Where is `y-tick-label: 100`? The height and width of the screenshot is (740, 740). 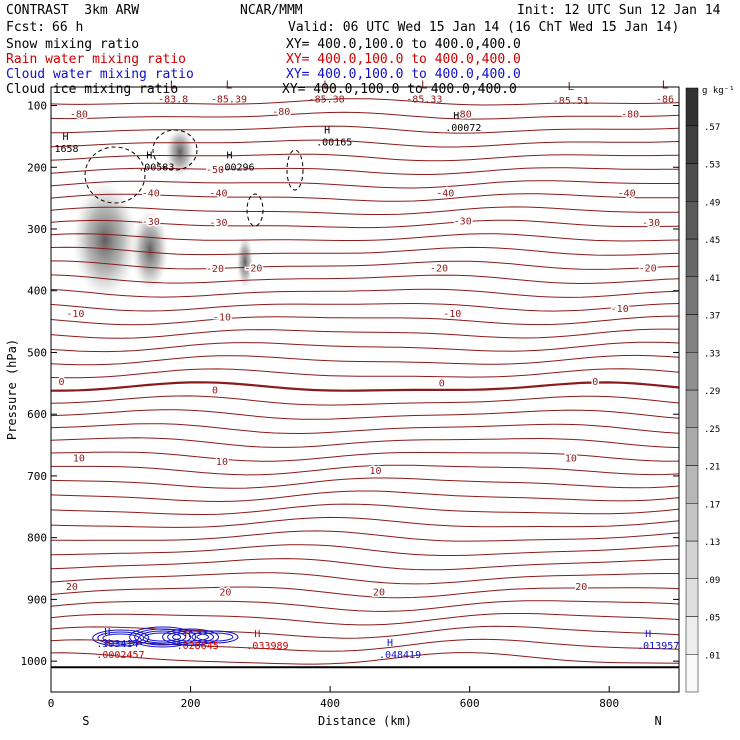
y-tick-label: 100 is located at coordinates (37, 106).